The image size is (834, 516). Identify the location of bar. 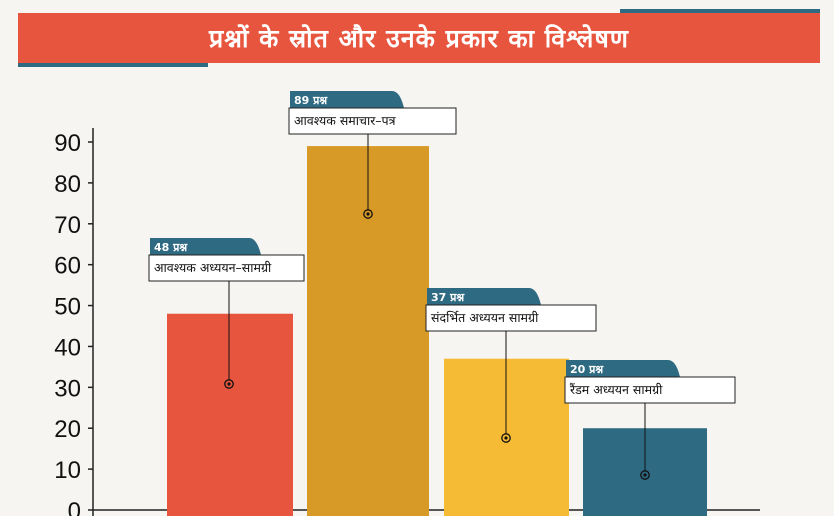
(230, 414).